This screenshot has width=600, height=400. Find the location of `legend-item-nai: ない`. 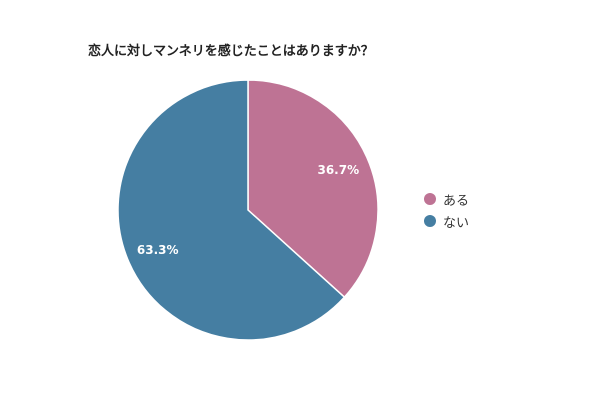

legend-item-nai: ない is located at coordinates (446, 221).